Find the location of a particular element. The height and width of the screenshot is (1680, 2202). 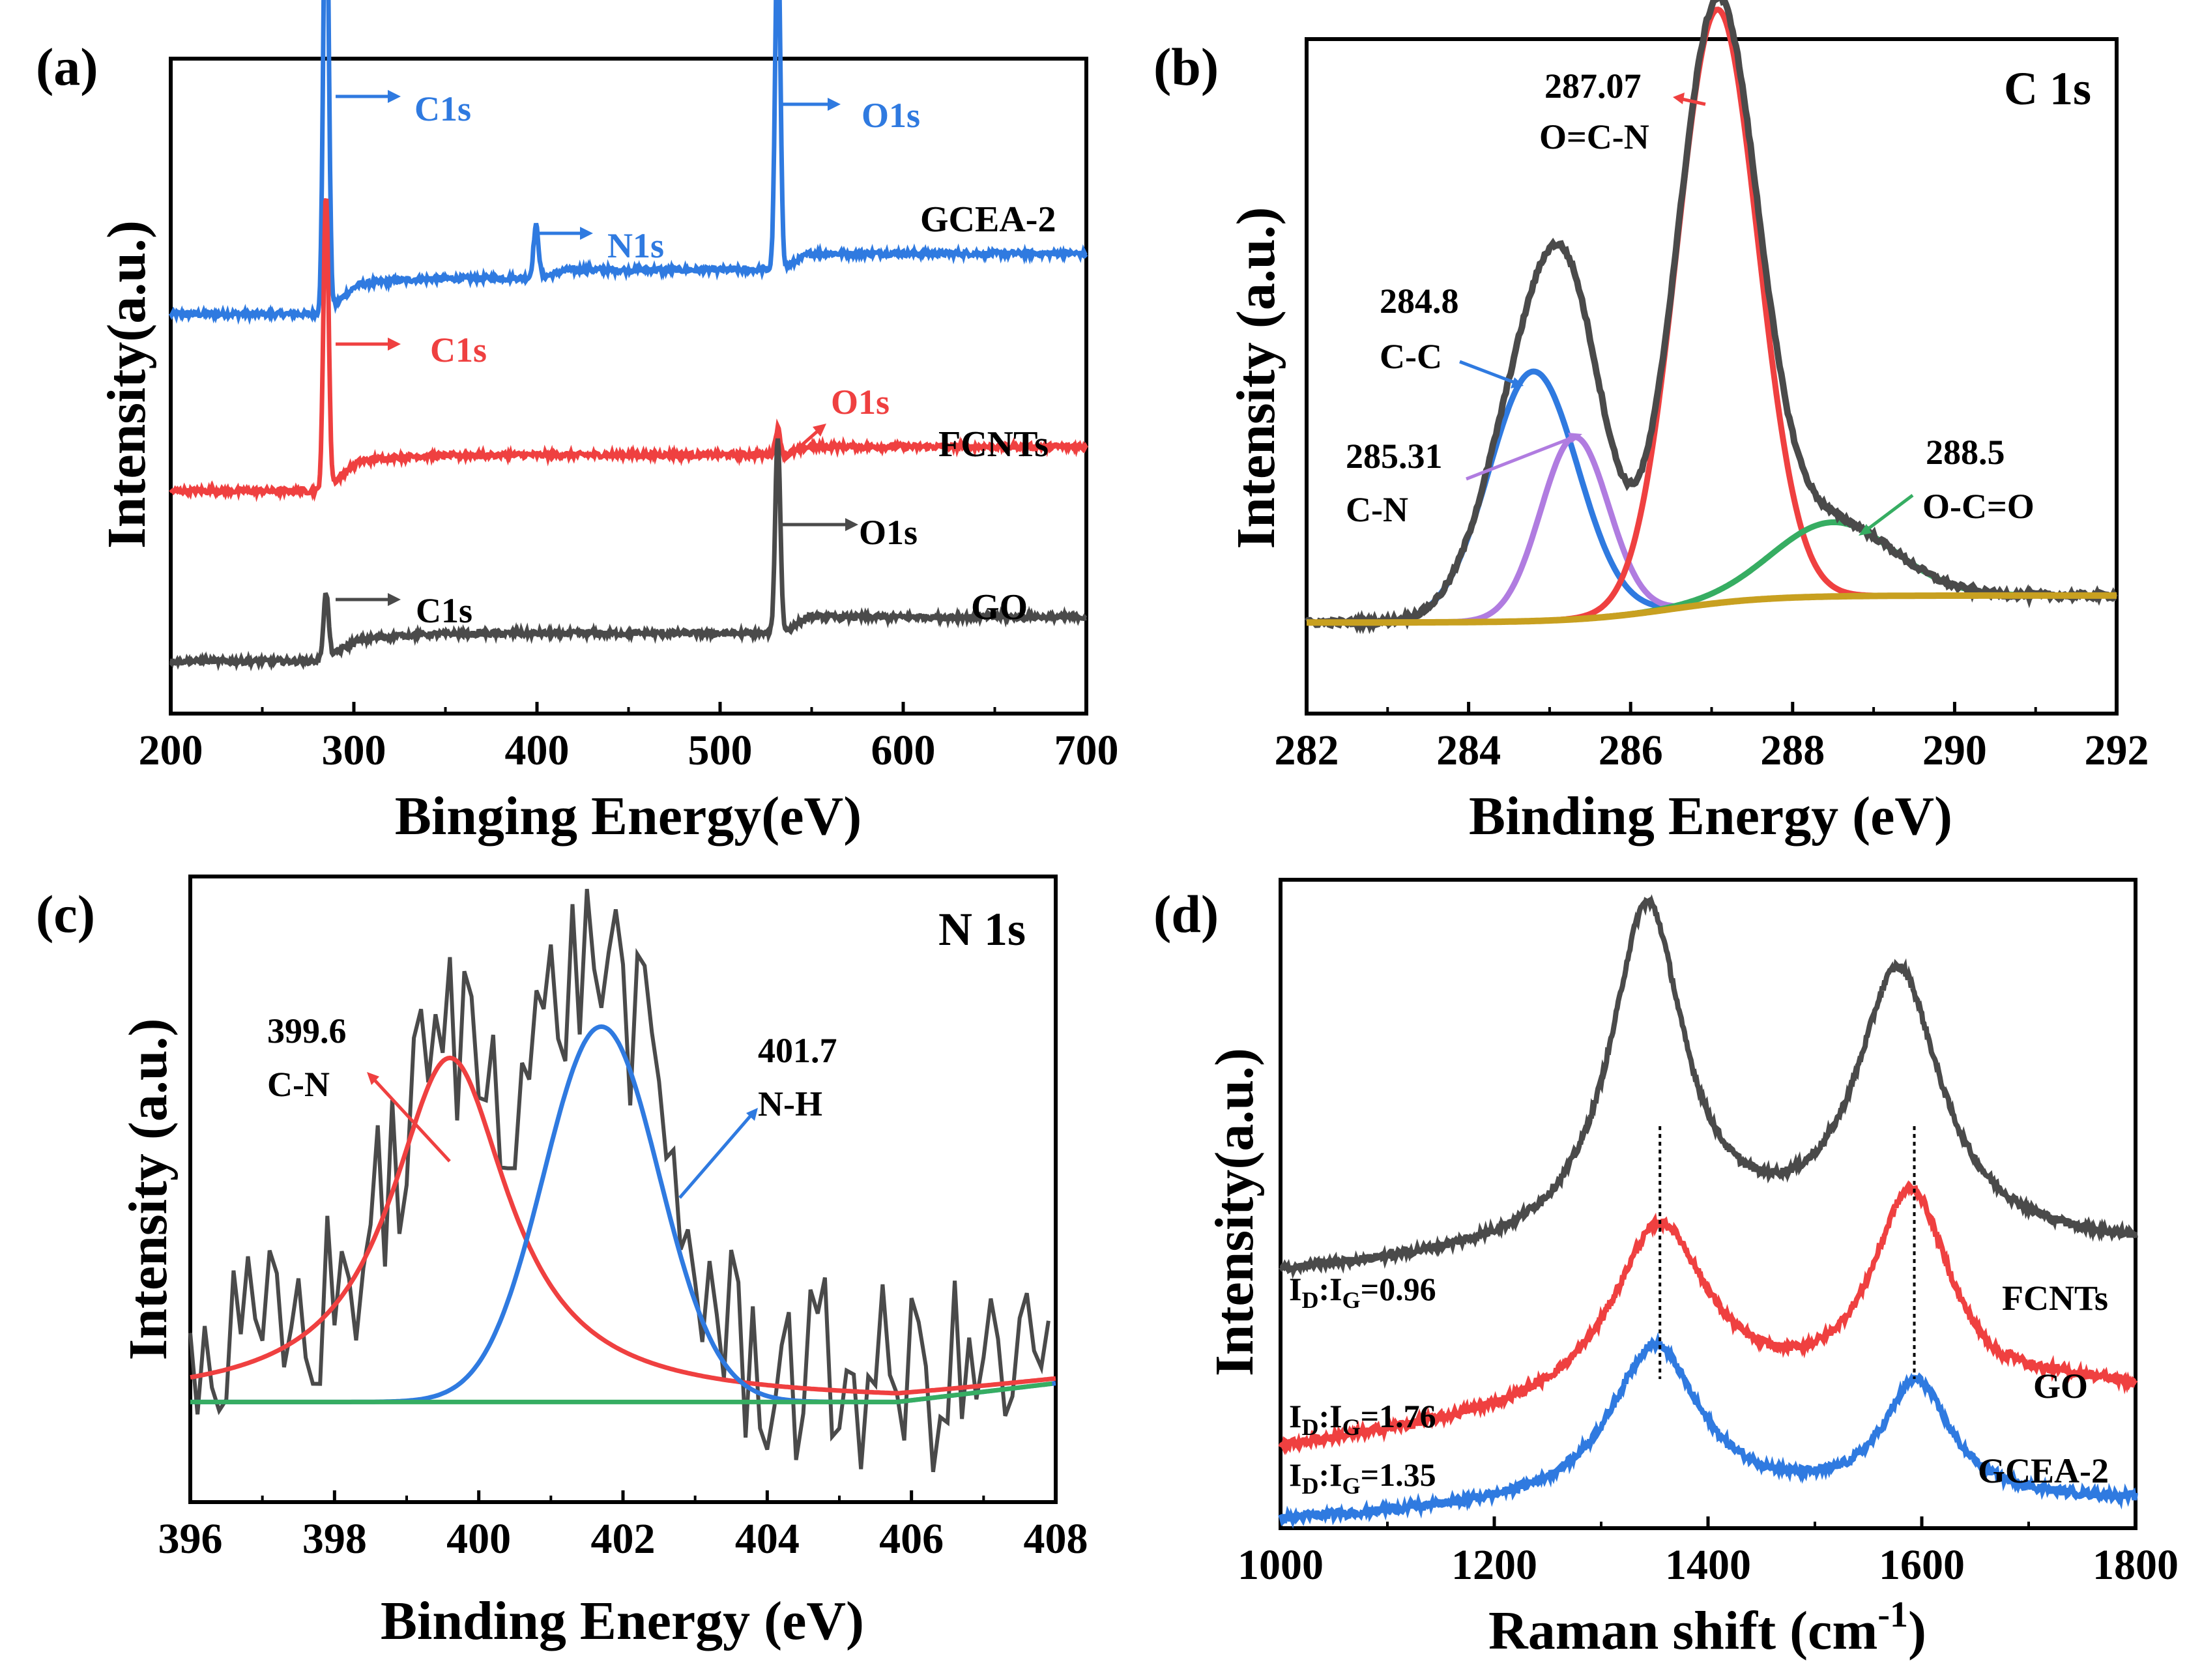

panel-b-label: (b) is located at coordinates (1186, 66).